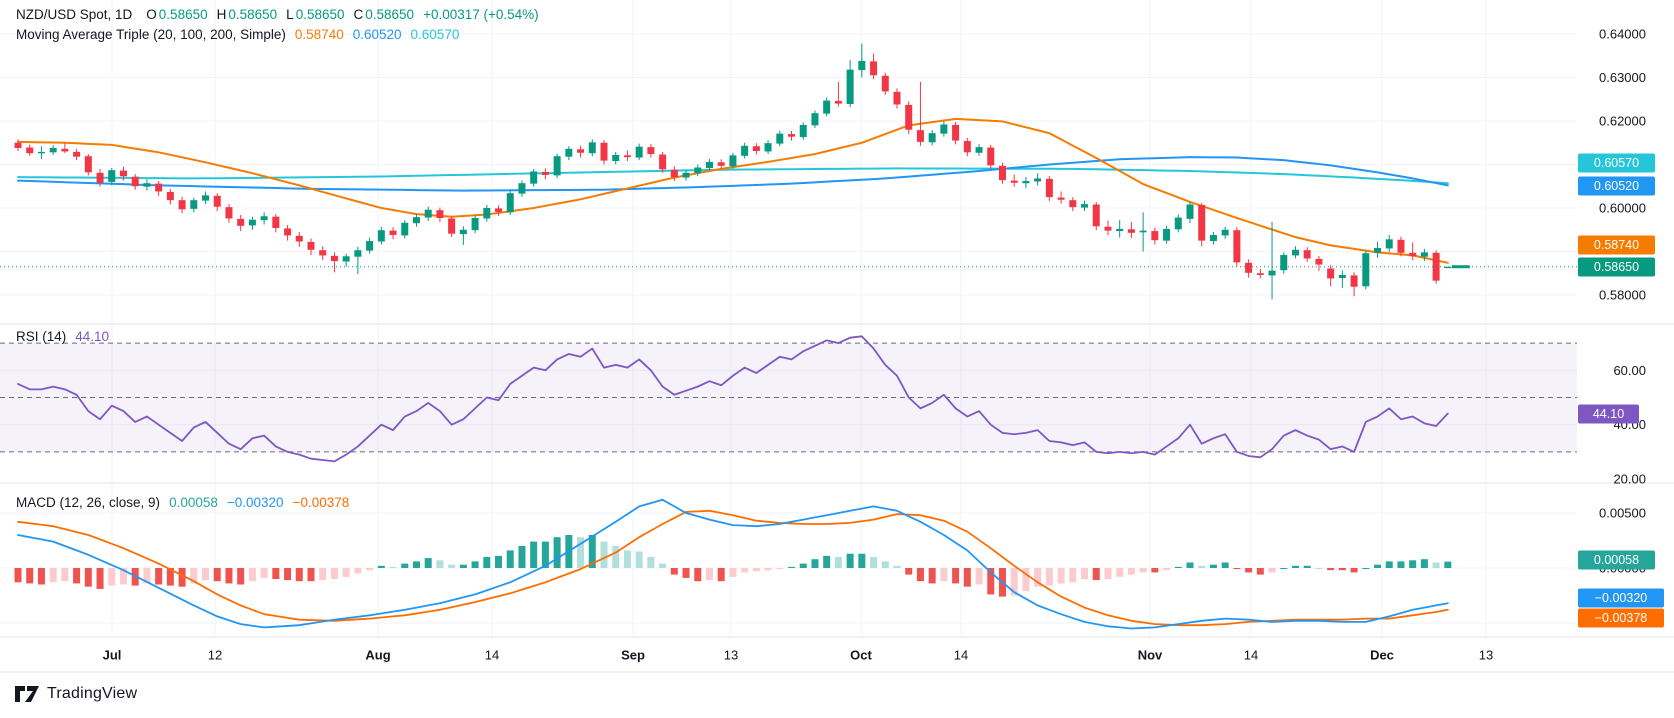  I want to click on ohlc-low-value: 0.58650, so click(320, 14).